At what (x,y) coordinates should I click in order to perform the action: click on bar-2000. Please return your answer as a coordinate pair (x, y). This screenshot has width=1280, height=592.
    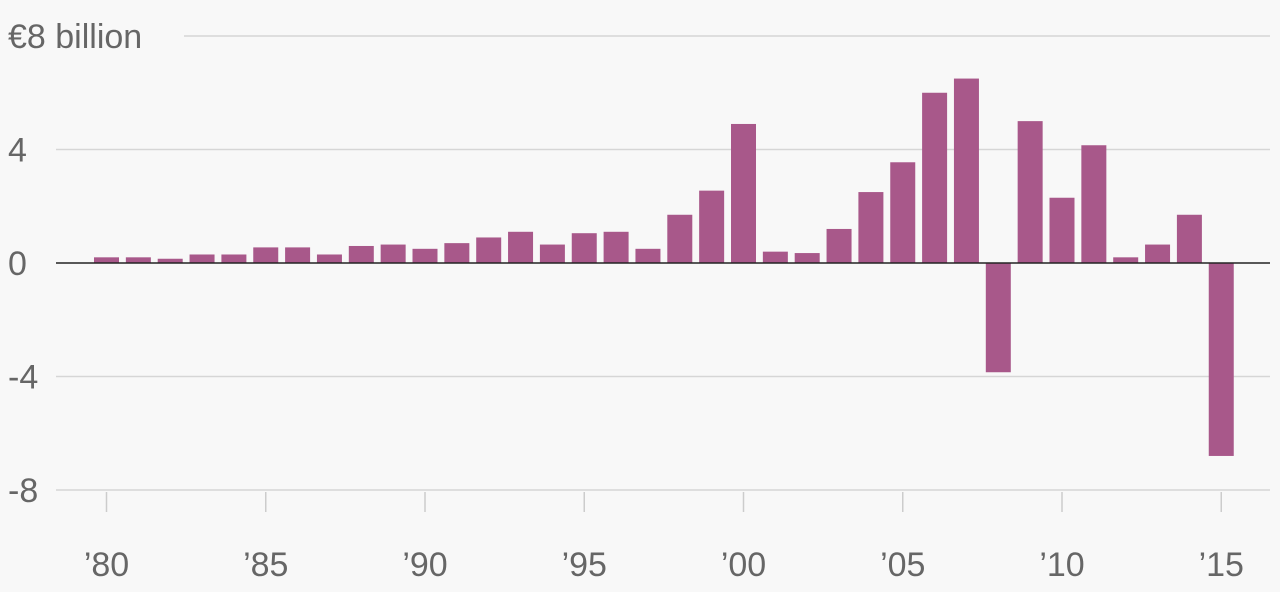
    Looking at the image, I should click on (743, 193).